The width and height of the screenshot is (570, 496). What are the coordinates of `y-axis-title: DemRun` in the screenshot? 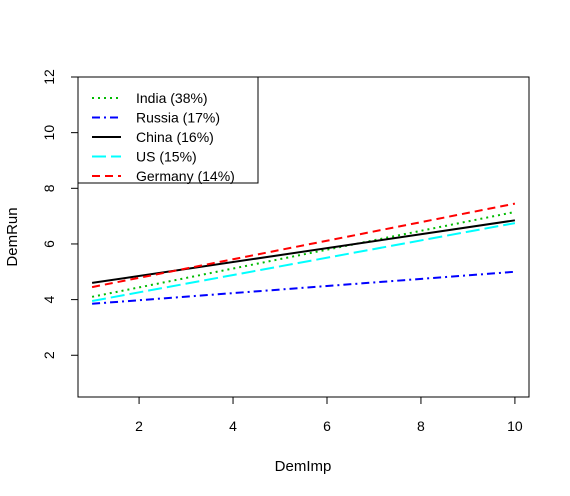 It's located at (12, 236).